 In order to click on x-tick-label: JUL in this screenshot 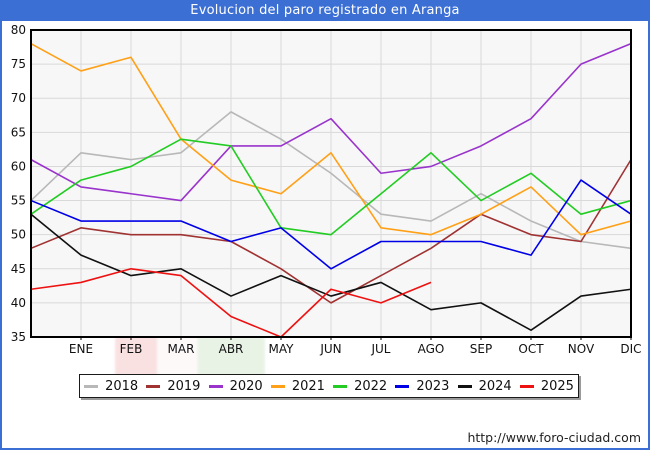, I will do `click(380, 349)`.